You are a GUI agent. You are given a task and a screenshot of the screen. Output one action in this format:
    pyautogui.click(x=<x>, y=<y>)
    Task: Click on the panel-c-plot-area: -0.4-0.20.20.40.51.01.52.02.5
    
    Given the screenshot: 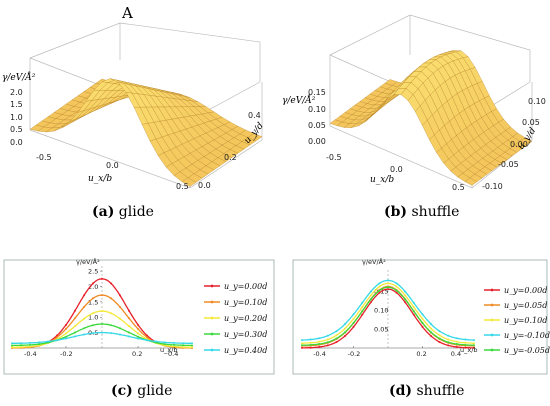 What is the action you would take?
    pyautogui.click(x=102, y=312)
    